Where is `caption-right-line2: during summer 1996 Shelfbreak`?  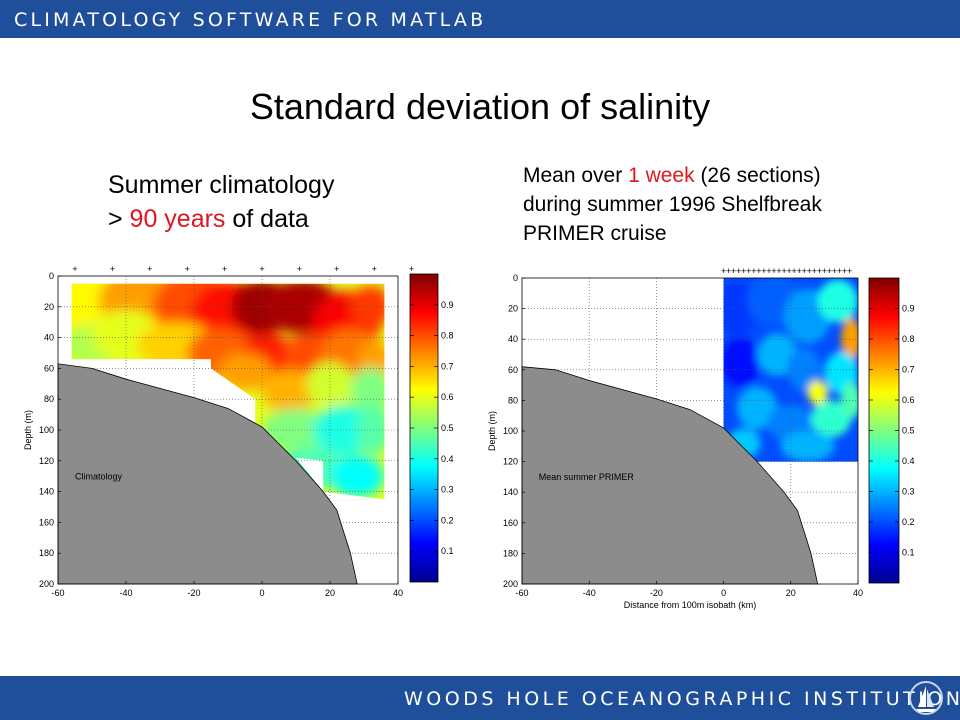
caption-right-line2: during summer 1996 Shelfbreak is located at coordinates (672, 204).